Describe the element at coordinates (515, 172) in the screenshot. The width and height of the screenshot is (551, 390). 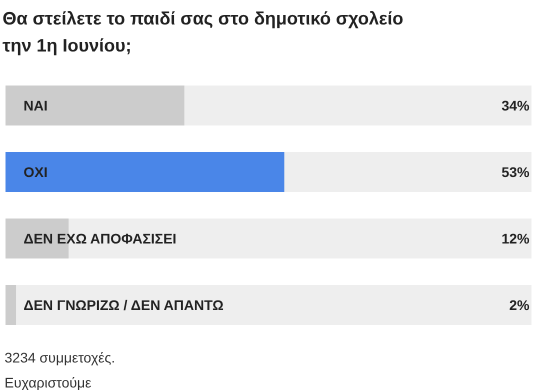
I see `data-label: 53%` at that location.